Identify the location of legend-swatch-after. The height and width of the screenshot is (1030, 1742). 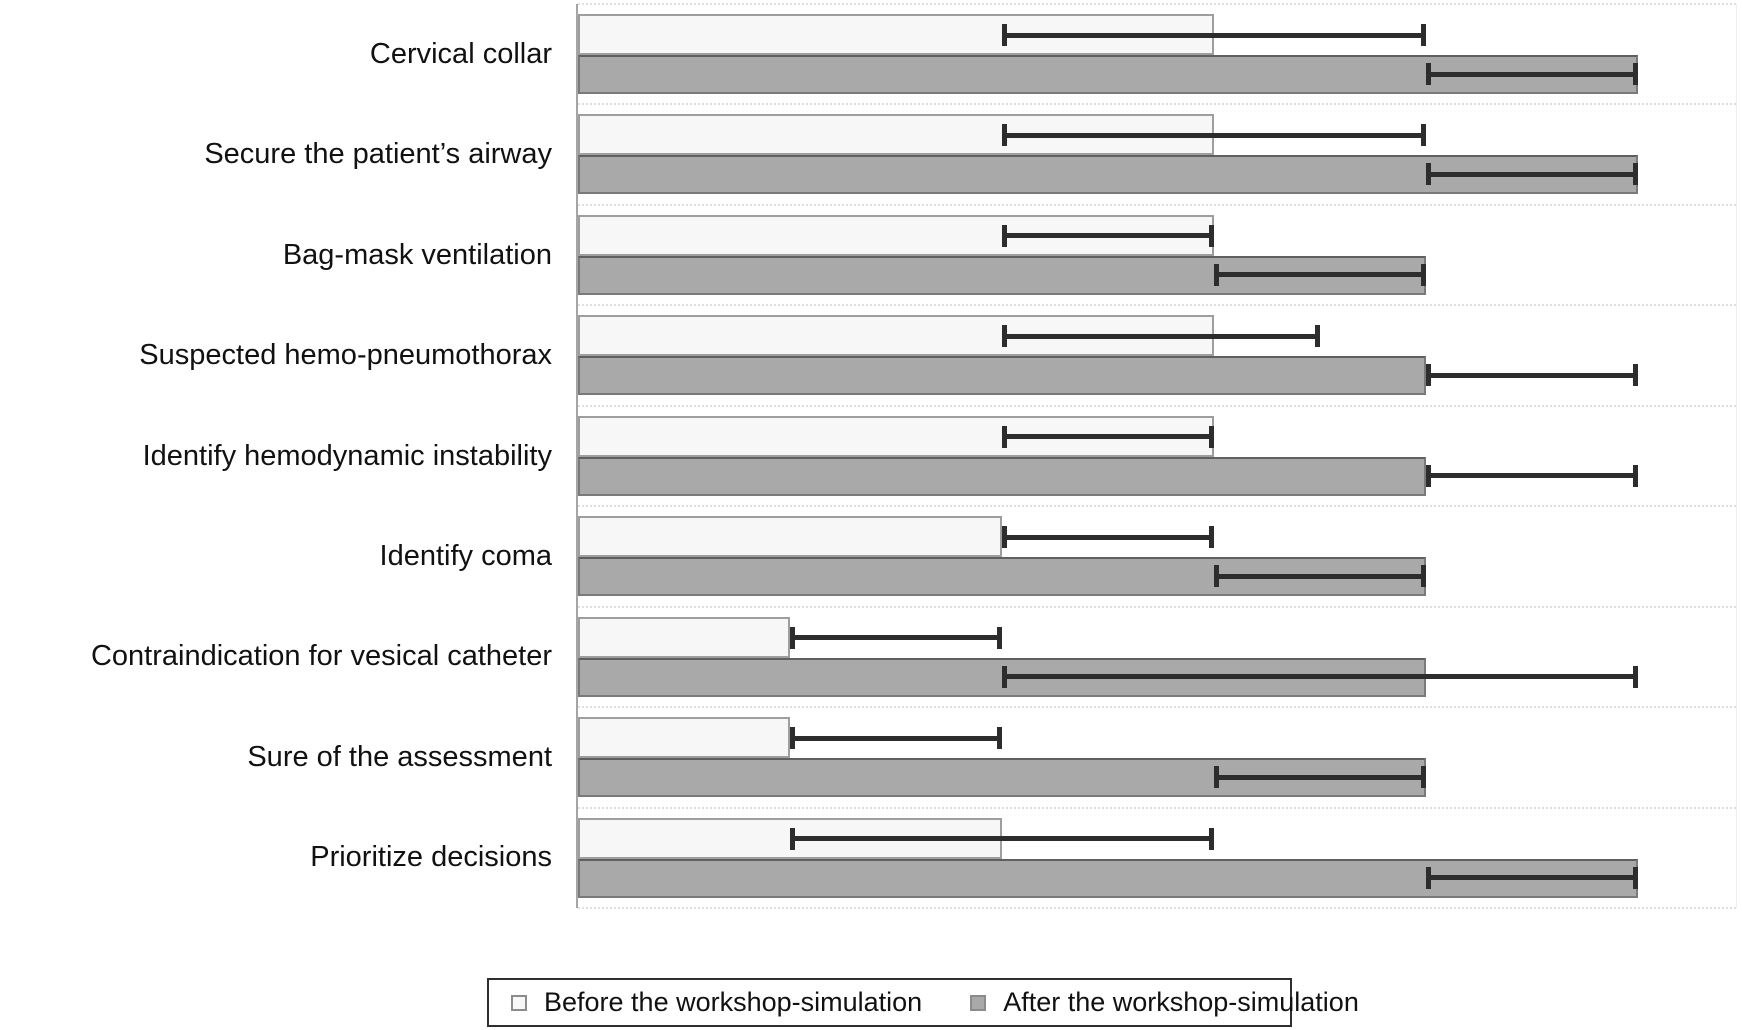
(978, 1002).